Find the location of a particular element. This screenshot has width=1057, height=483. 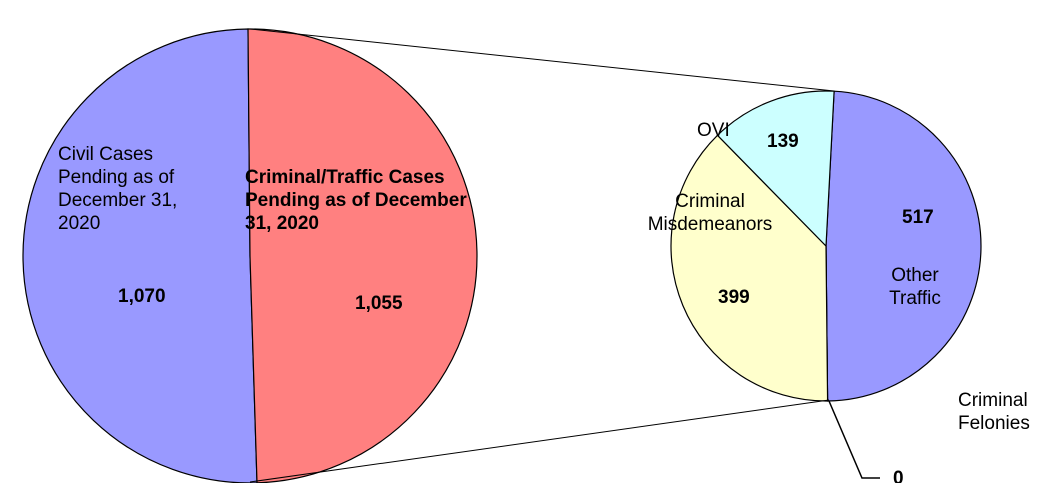

value-label: 0 is located at coordinates (898, 475).